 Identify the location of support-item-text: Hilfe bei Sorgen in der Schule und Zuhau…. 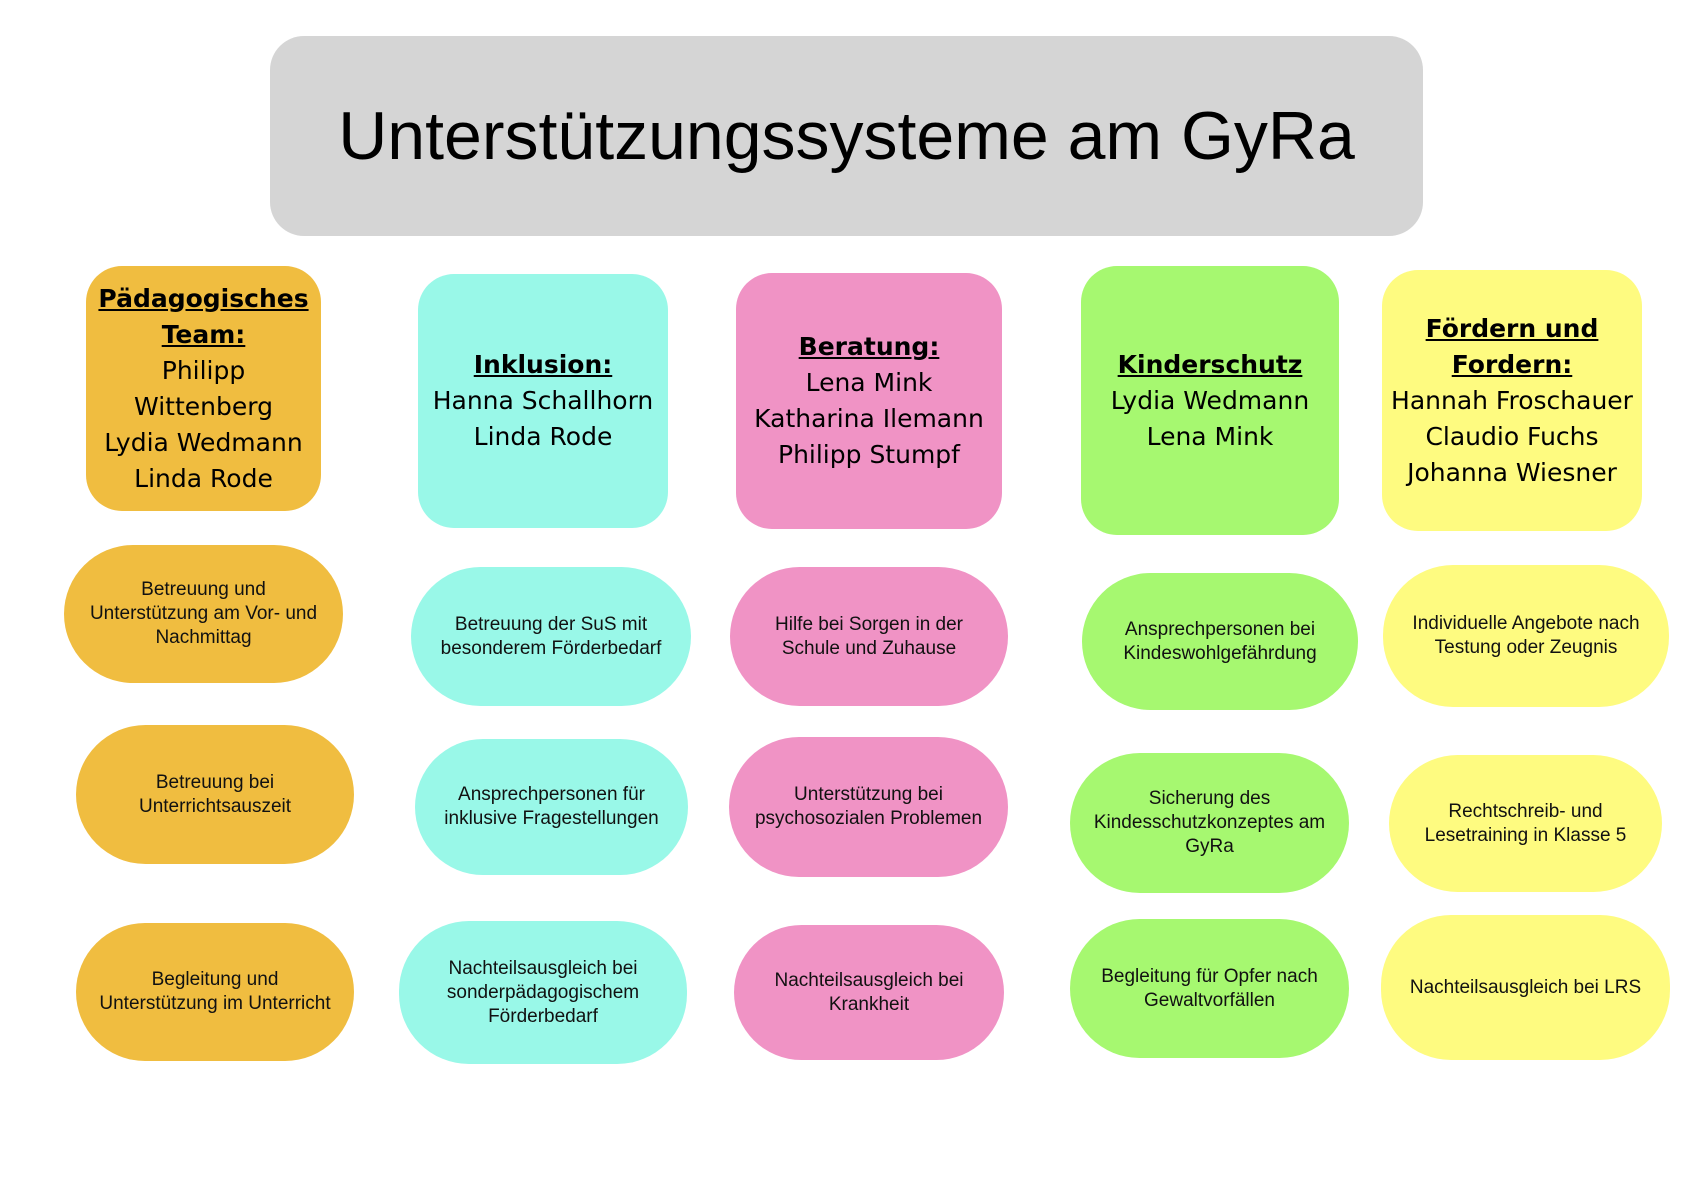
(869, 636).